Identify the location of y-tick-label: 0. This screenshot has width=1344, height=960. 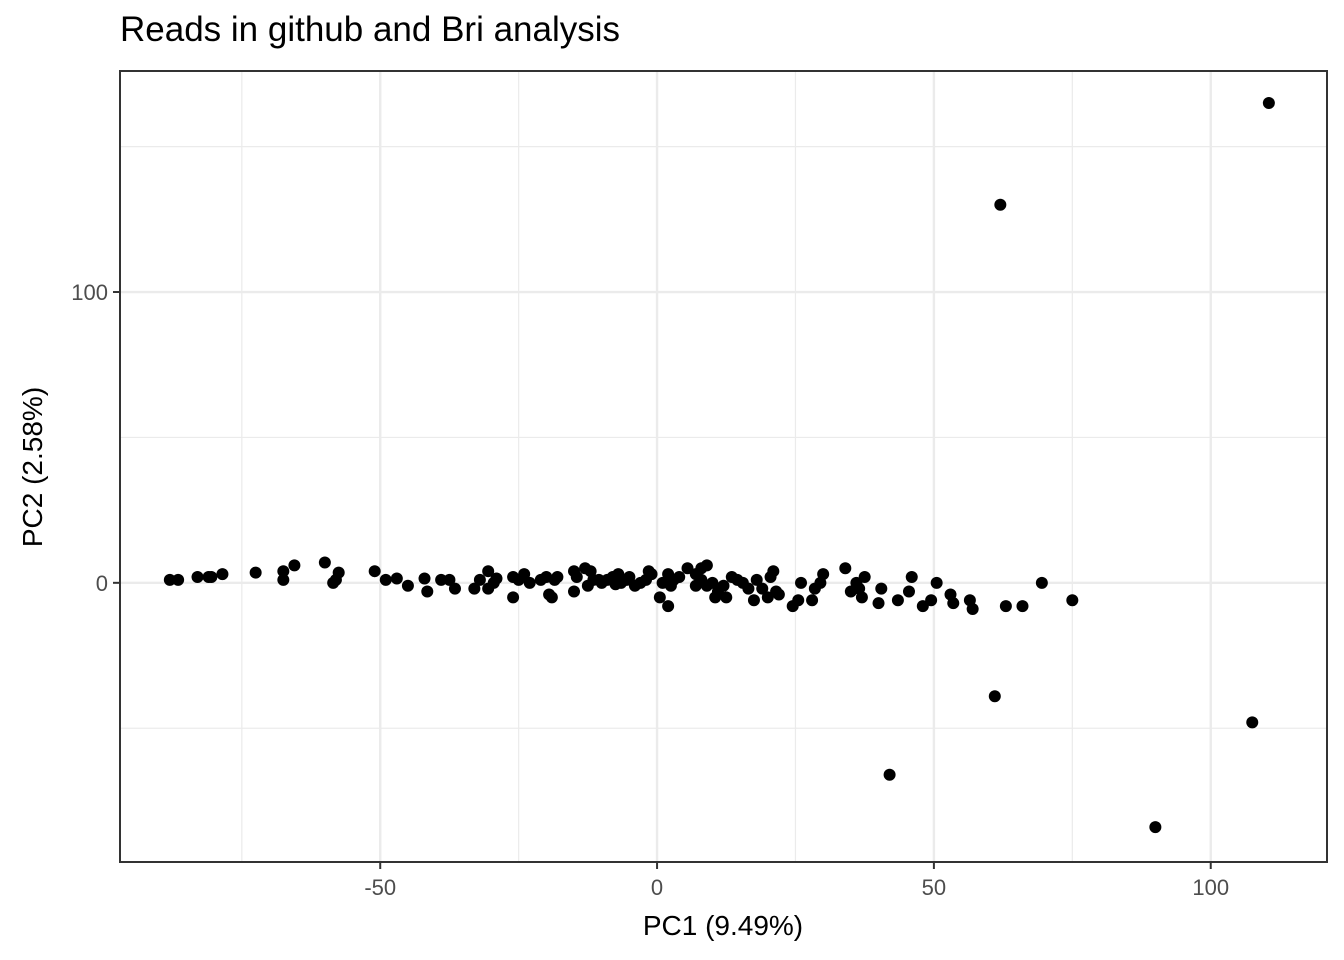
(102, 583).